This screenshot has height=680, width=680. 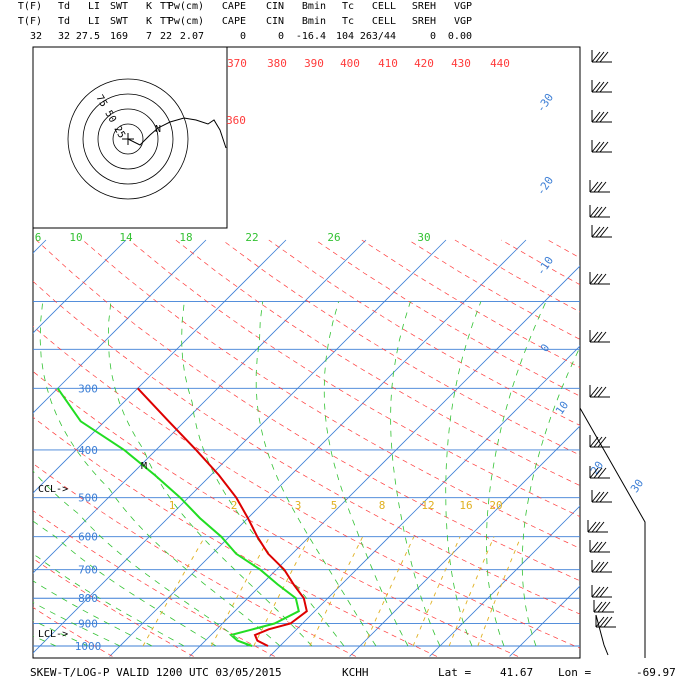 What do you see at coordinates (298, 505) in the screenshot?
I see `mixing-ratio-label-3: 3` at bounding box center [298, 505].